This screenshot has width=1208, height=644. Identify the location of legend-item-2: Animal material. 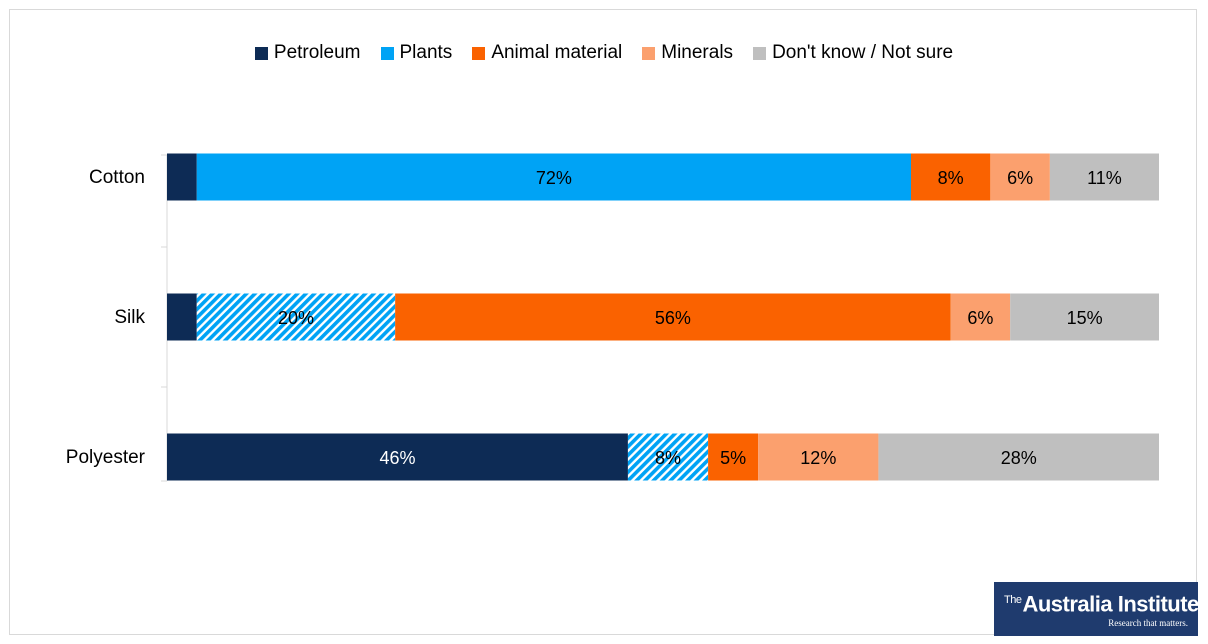
(547, 53).